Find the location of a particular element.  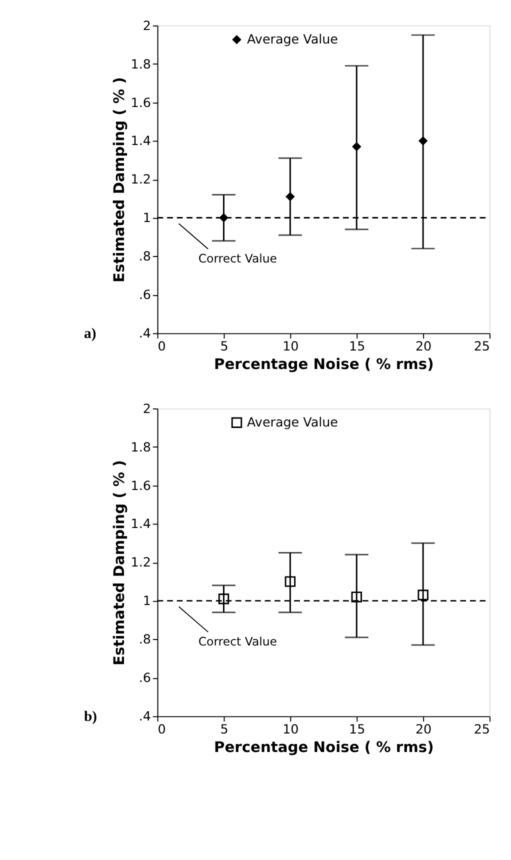

text: b) is located at coordinates (91, 717).